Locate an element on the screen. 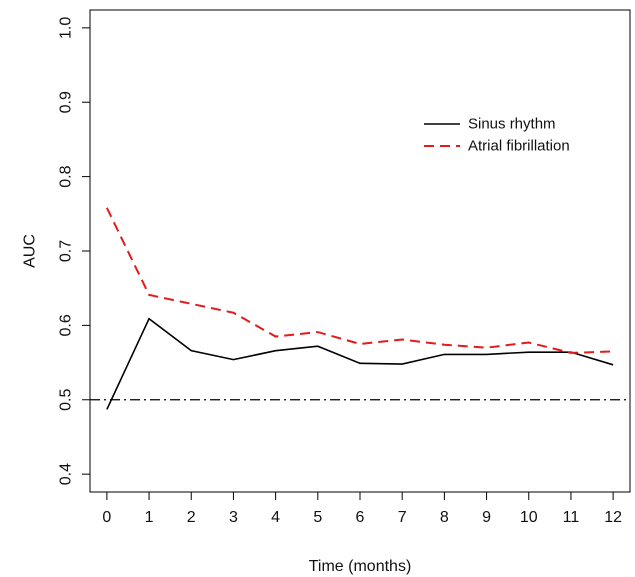 The height and width of the screenshot is (577, 635). x-tick-label: 9 is located at coordinates (486, 517).